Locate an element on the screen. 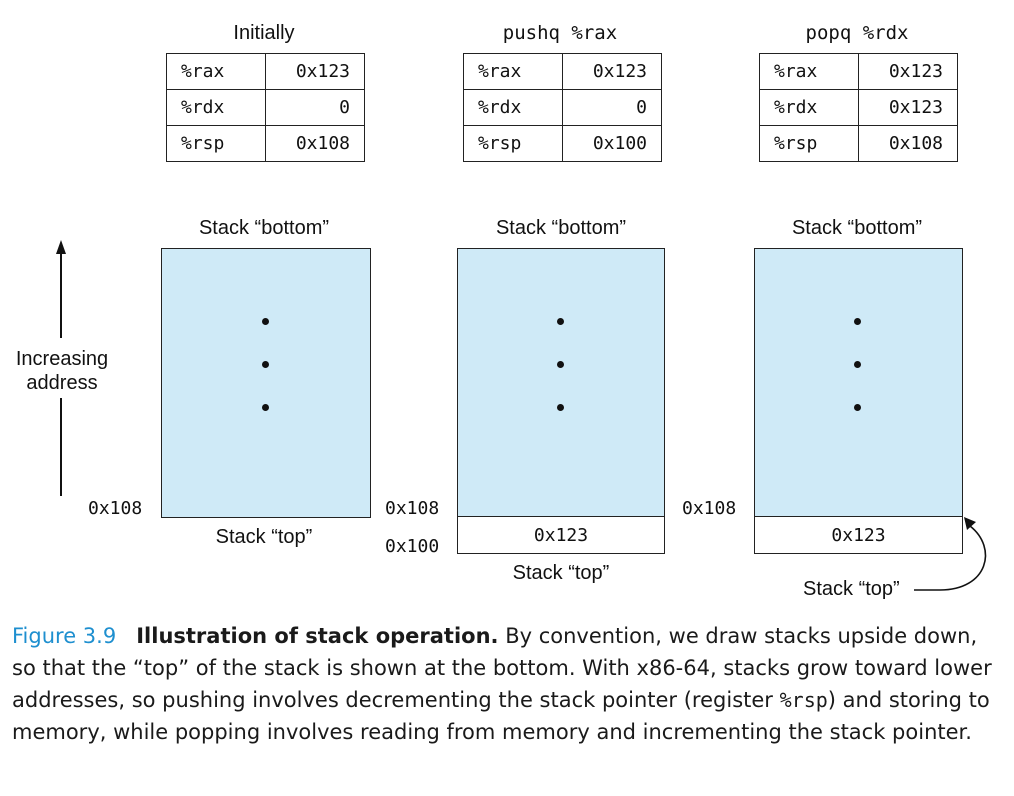 The image size is (1014, 796). register-row-rdx: %rdx 0x123 is located at coordinates (858, 107).